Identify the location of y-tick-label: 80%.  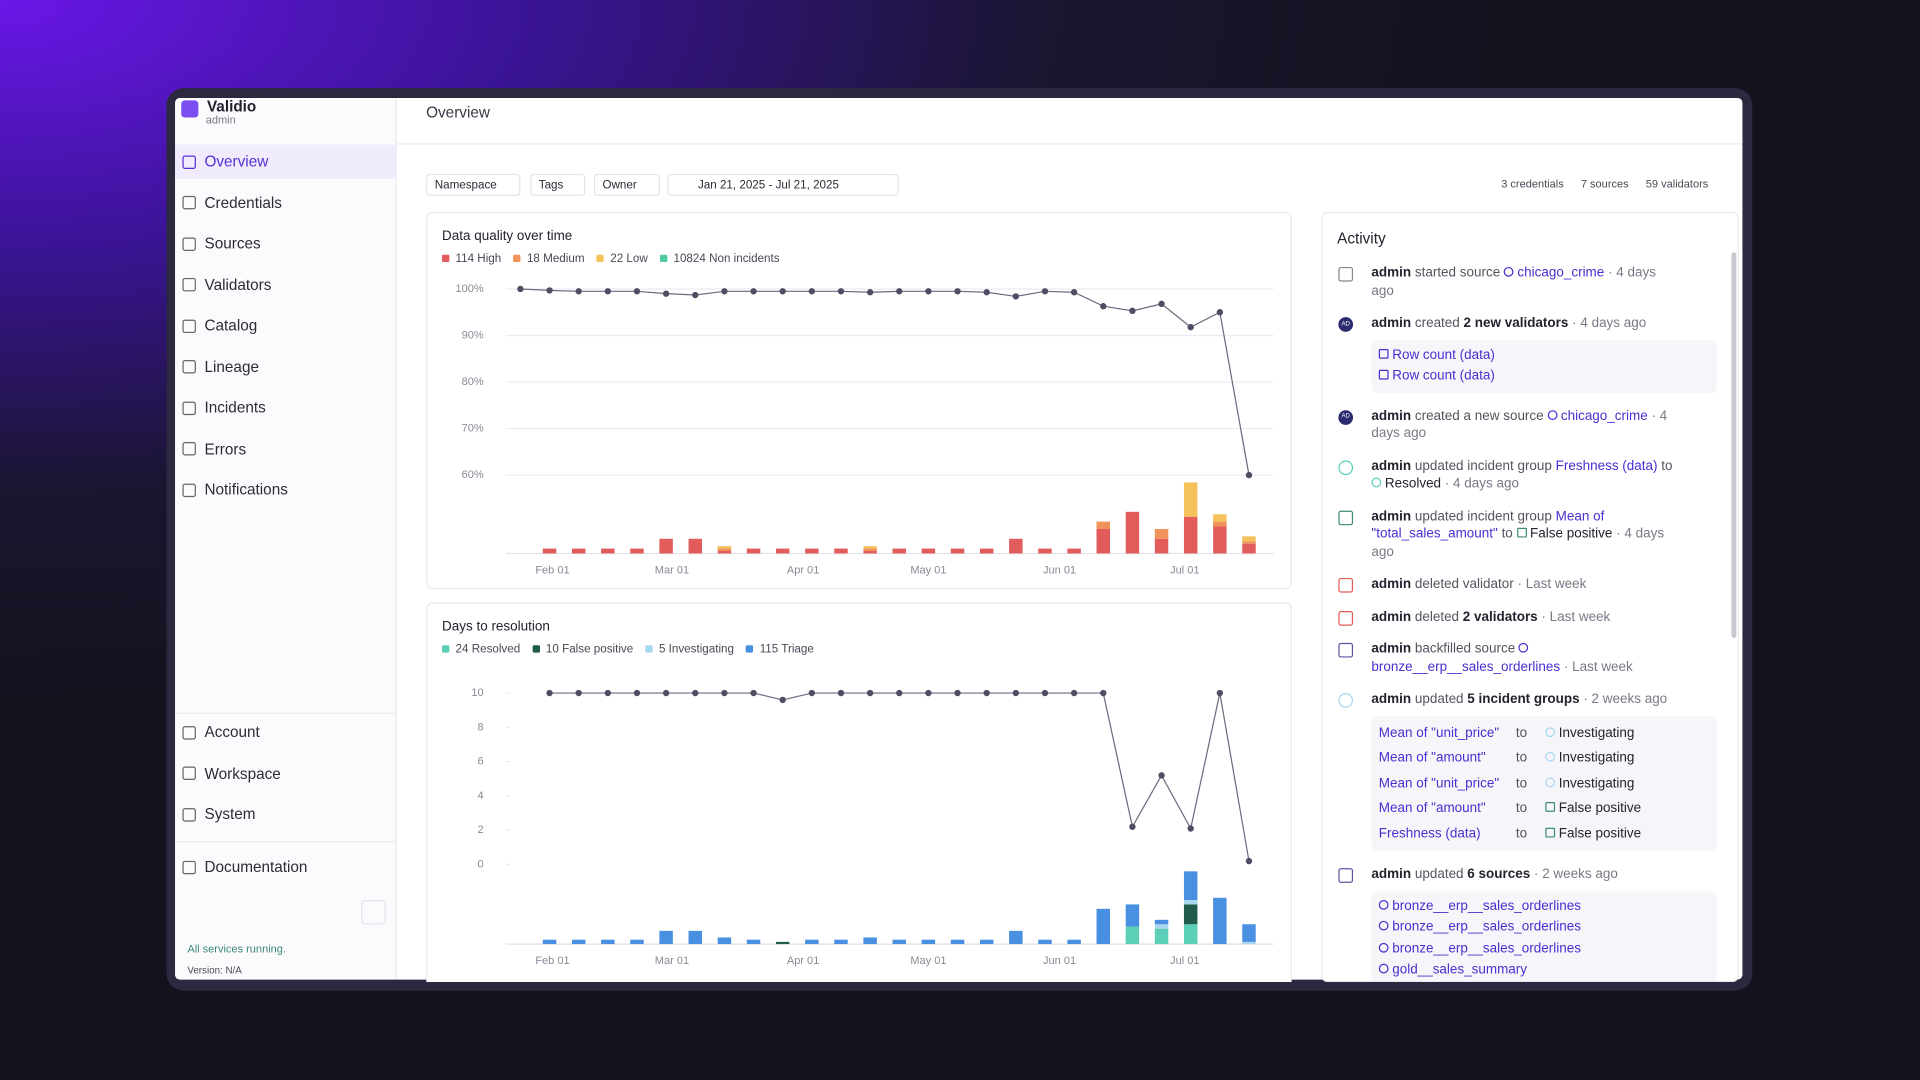
(473, 382).